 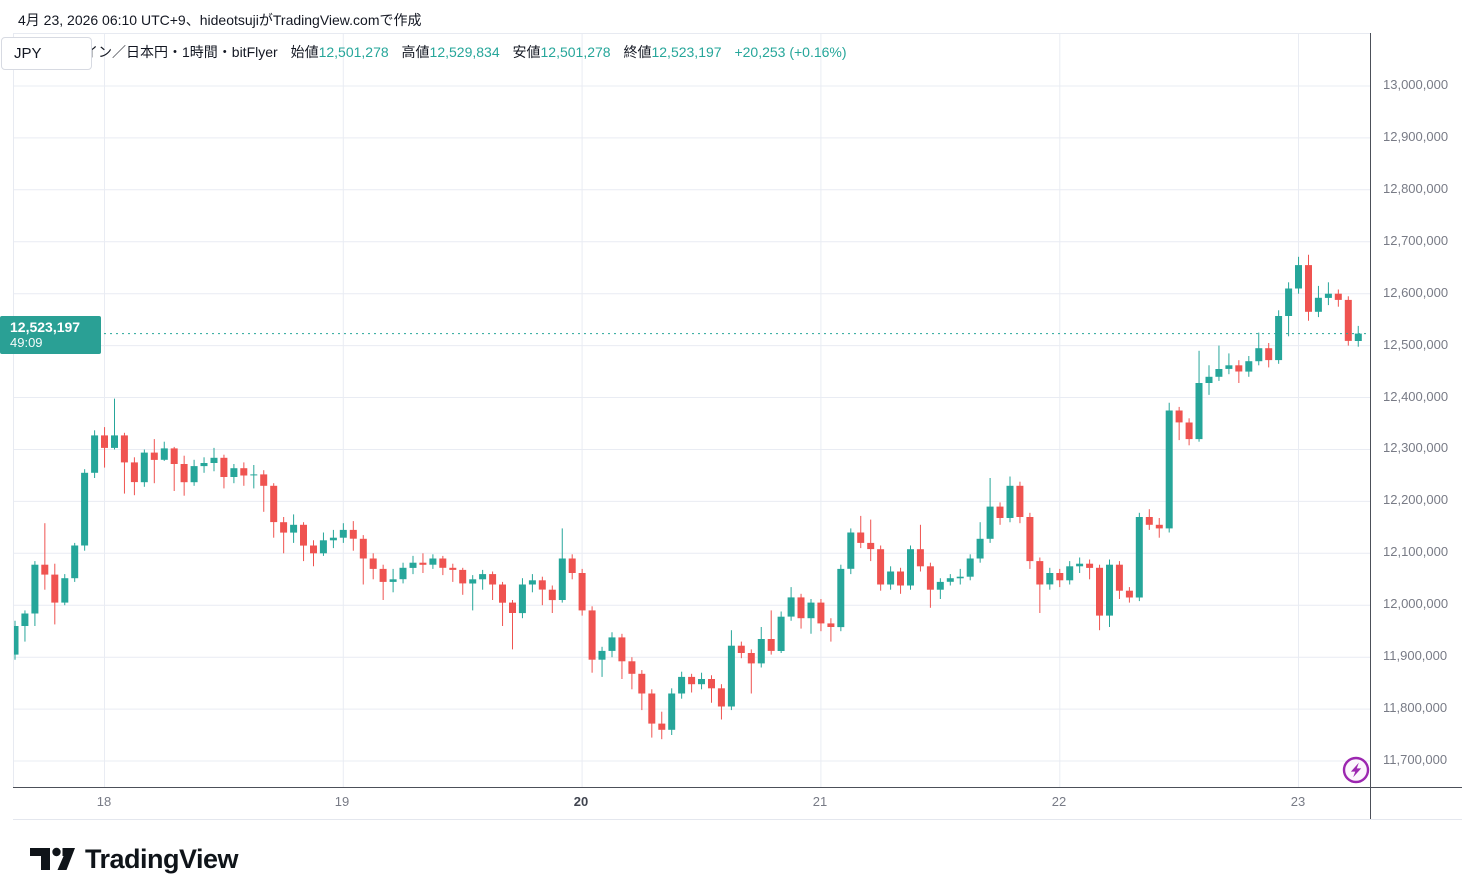 What do you see at coordinates (737, 819) in the screenshot?
I see `axis-bottom-edge` at bounding box center [737, 819].